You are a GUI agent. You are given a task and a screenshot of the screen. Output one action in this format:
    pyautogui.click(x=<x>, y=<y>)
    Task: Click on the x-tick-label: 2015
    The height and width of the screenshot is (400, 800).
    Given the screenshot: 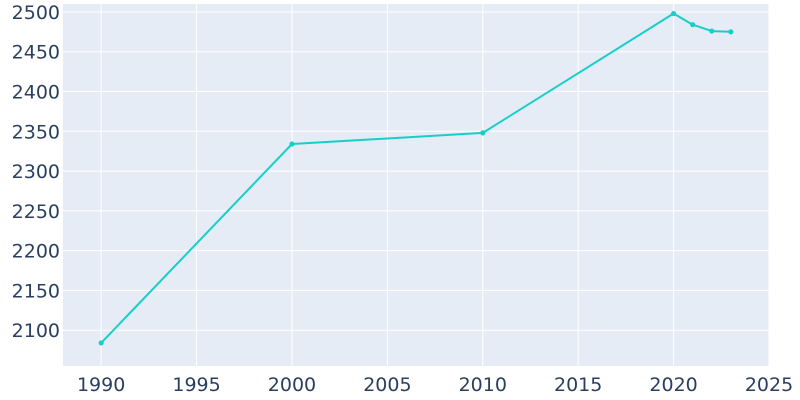 What is the action you would take?
    pyautogui.click(x=578, y=385)
    